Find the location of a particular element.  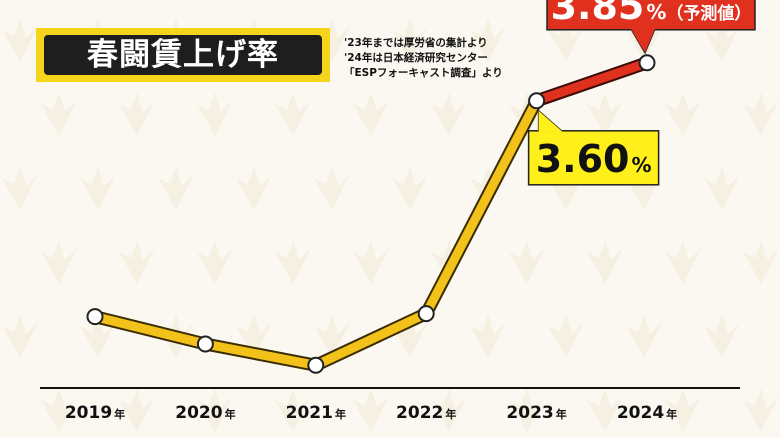

source-note-line-1: '23年までは厚労省の集計より is located at coordinates (416, 43).